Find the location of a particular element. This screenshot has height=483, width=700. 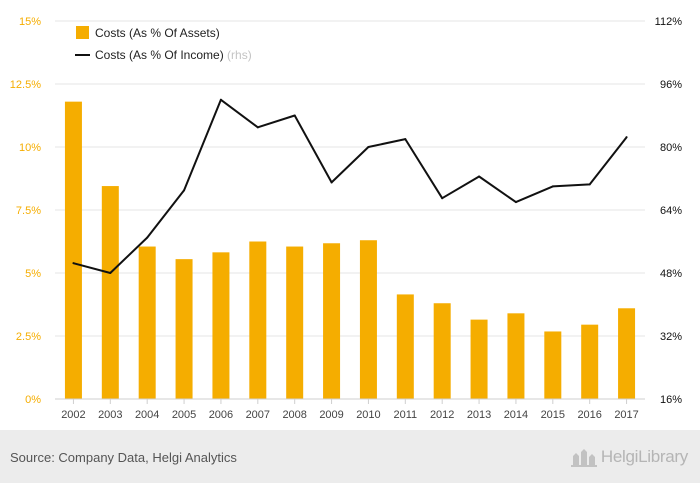

y-left-tick-label: 2.5% is located at coordinates (28, 337).